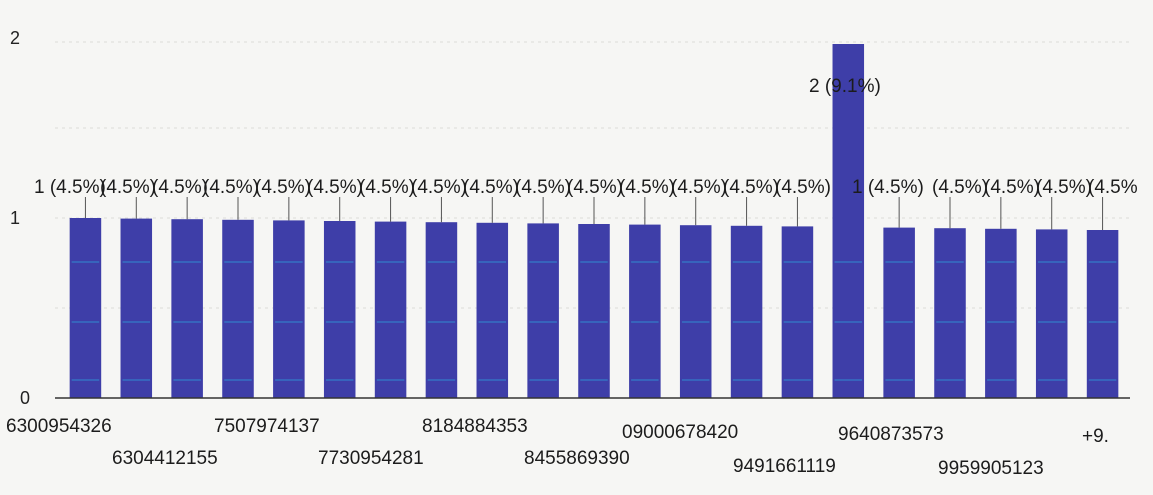 The image size is (1153, 495). Describe the element at coordinates (845, 86) in the screenshot. I see `data-label: 2 (9.1%)` at that location.